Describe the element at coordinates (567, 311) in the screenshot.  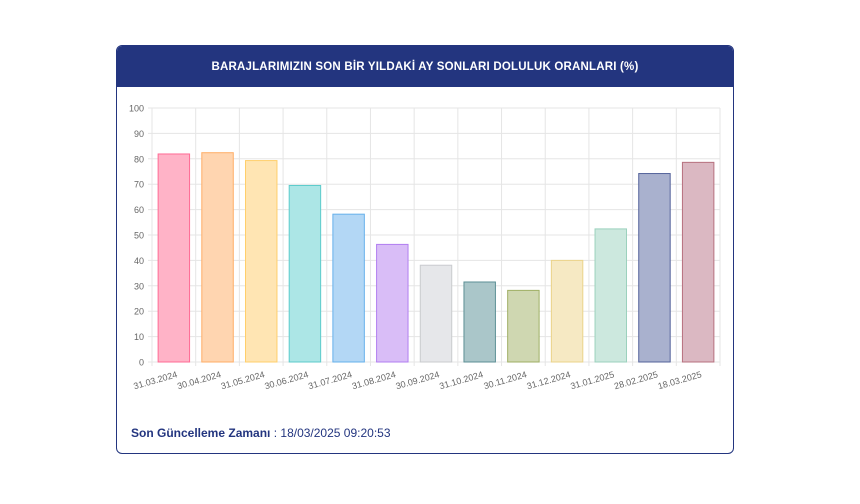
I see `bar-31.12.2024` at that location.